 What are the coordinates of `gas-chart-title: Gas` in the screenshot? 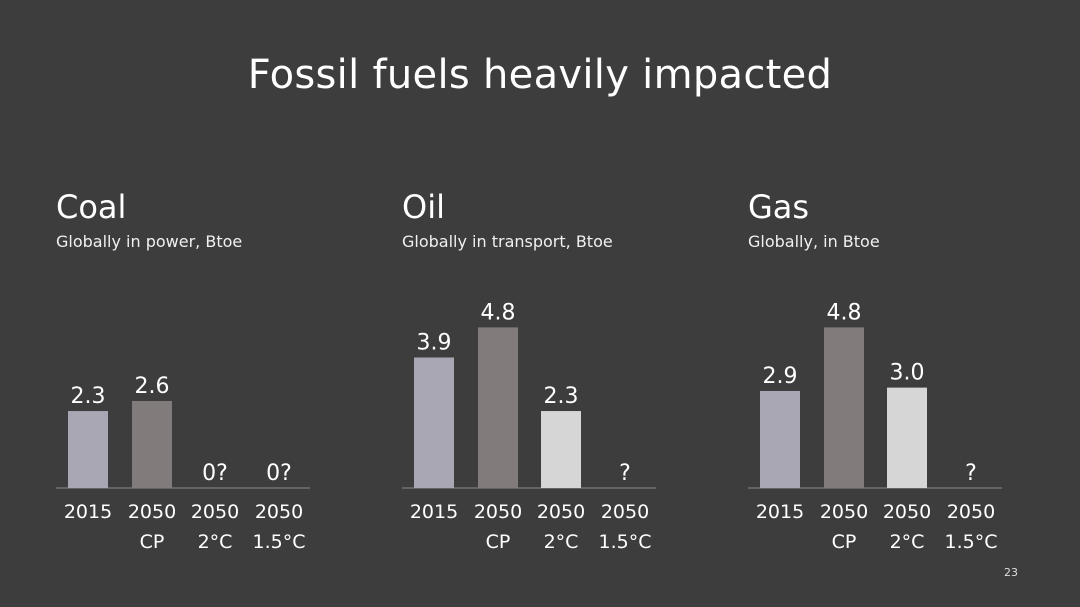 It's located at (779, 207).